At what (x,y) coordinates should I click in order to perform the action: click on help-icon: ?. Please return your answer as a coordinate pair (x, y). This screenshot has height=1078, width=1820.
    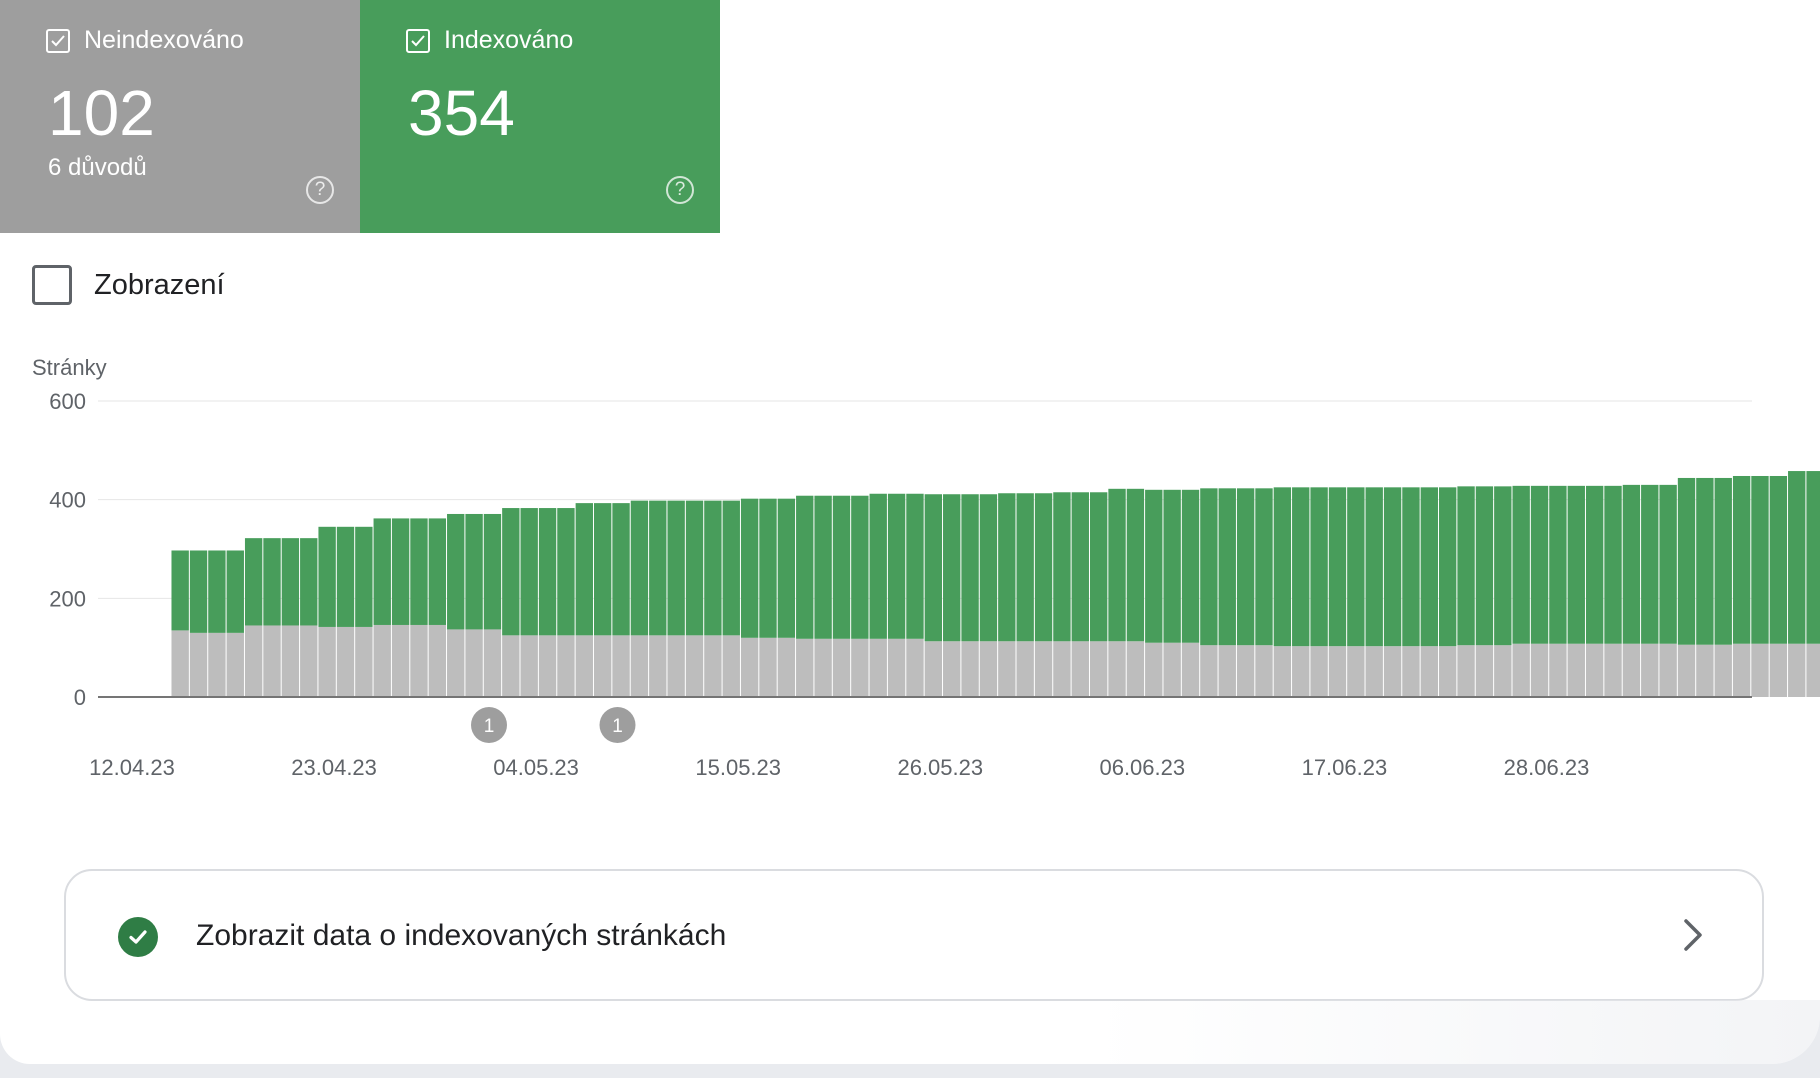
    Looking at the image, I should click on (680, 190).